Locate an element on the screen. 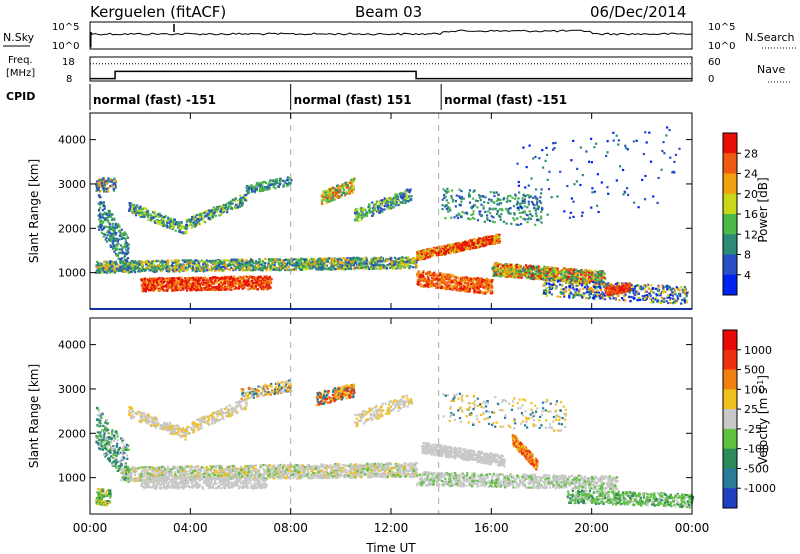  velocity-colorbar-label: Velocity [m s-1] is located at coordinates (763, 420).